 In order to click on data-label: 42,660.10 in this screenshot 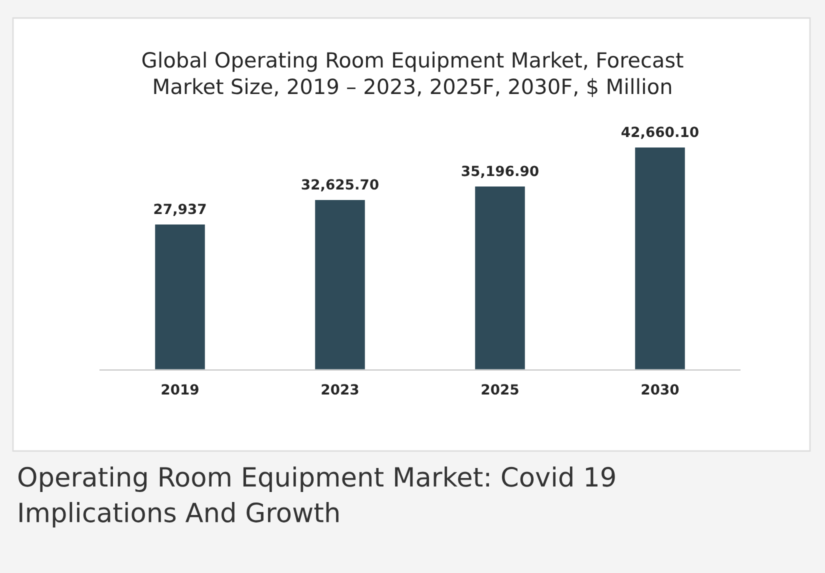, I will do `click(660, 132)`.